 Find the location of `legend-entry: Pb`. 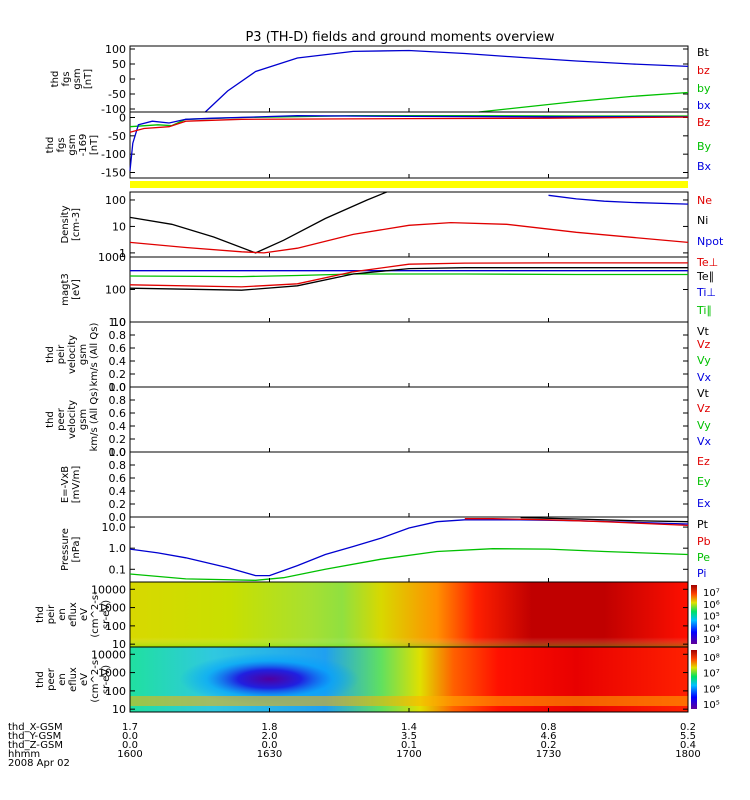

legend-entry: Pb is located at coordinates (704, 541).